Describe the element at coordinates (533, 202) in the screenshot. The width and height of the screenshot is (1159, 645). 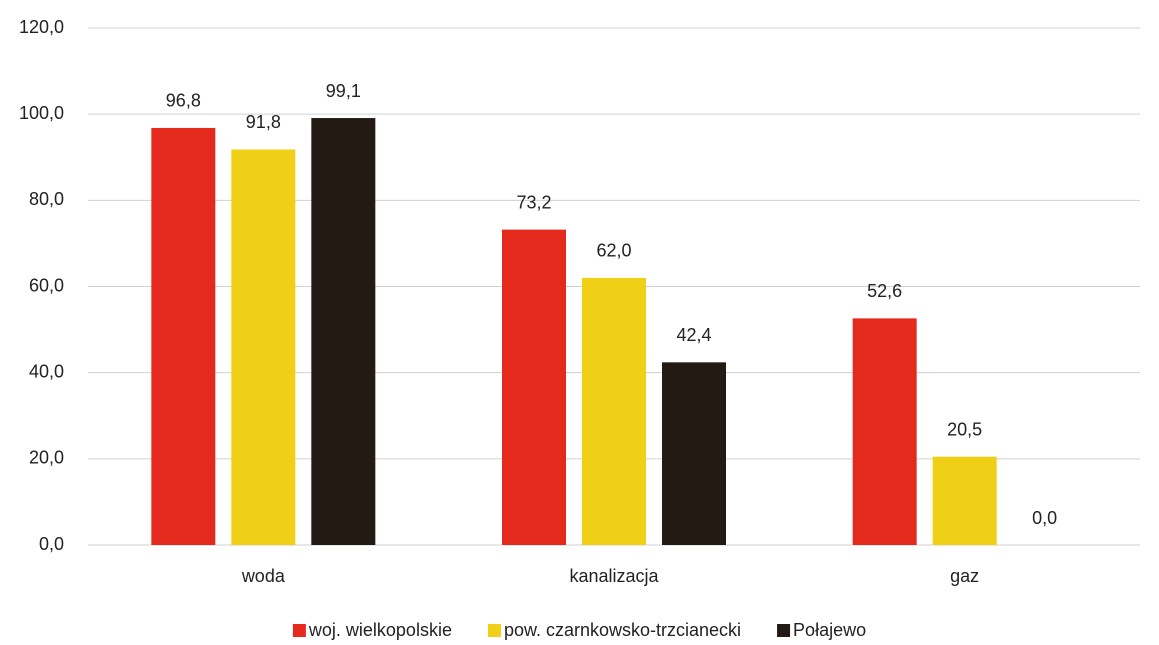
I see `value-label: 73,2` at that location.